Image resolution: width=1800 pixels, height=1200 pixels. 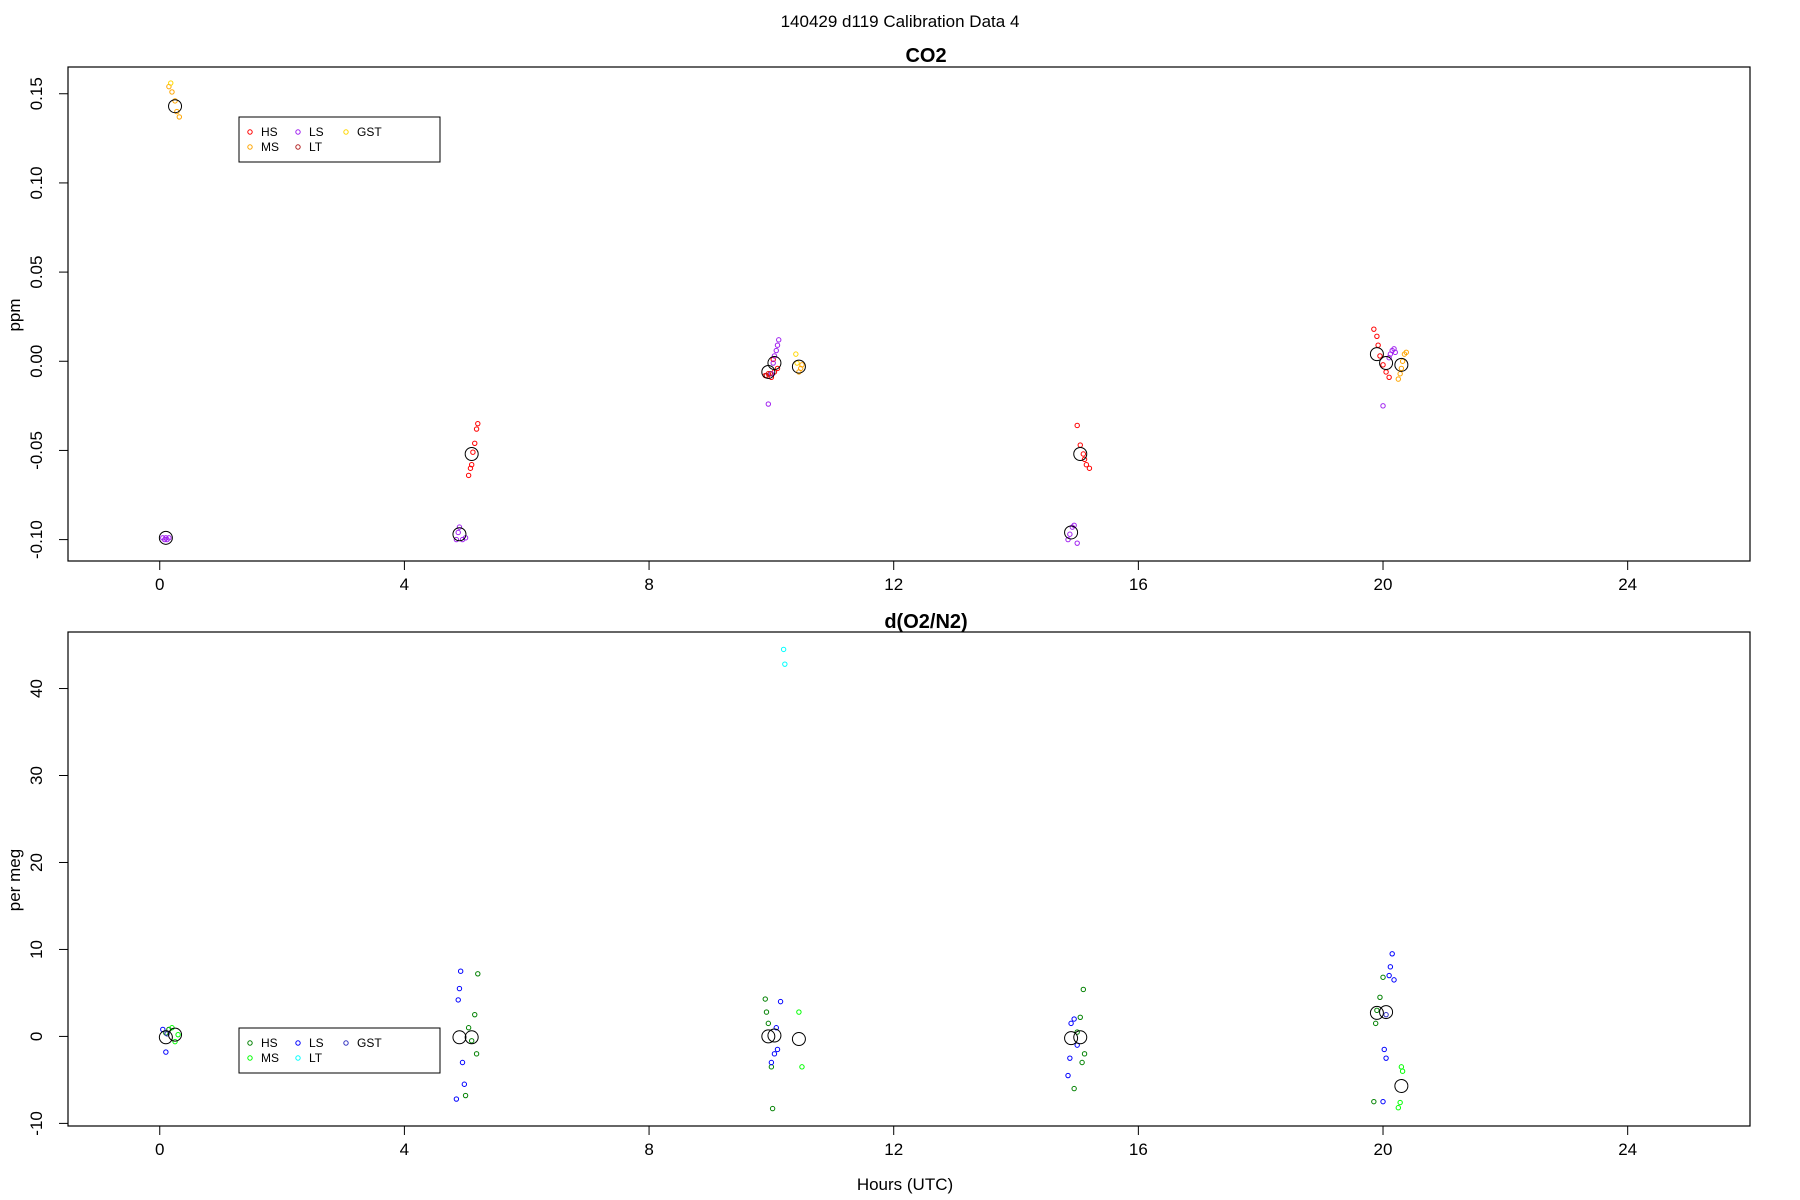 What do you see at coordinates (648, 1149) in the screenshot?
I see `o2n2-x-tick-label: 8` at bounding box center [648, 1149].